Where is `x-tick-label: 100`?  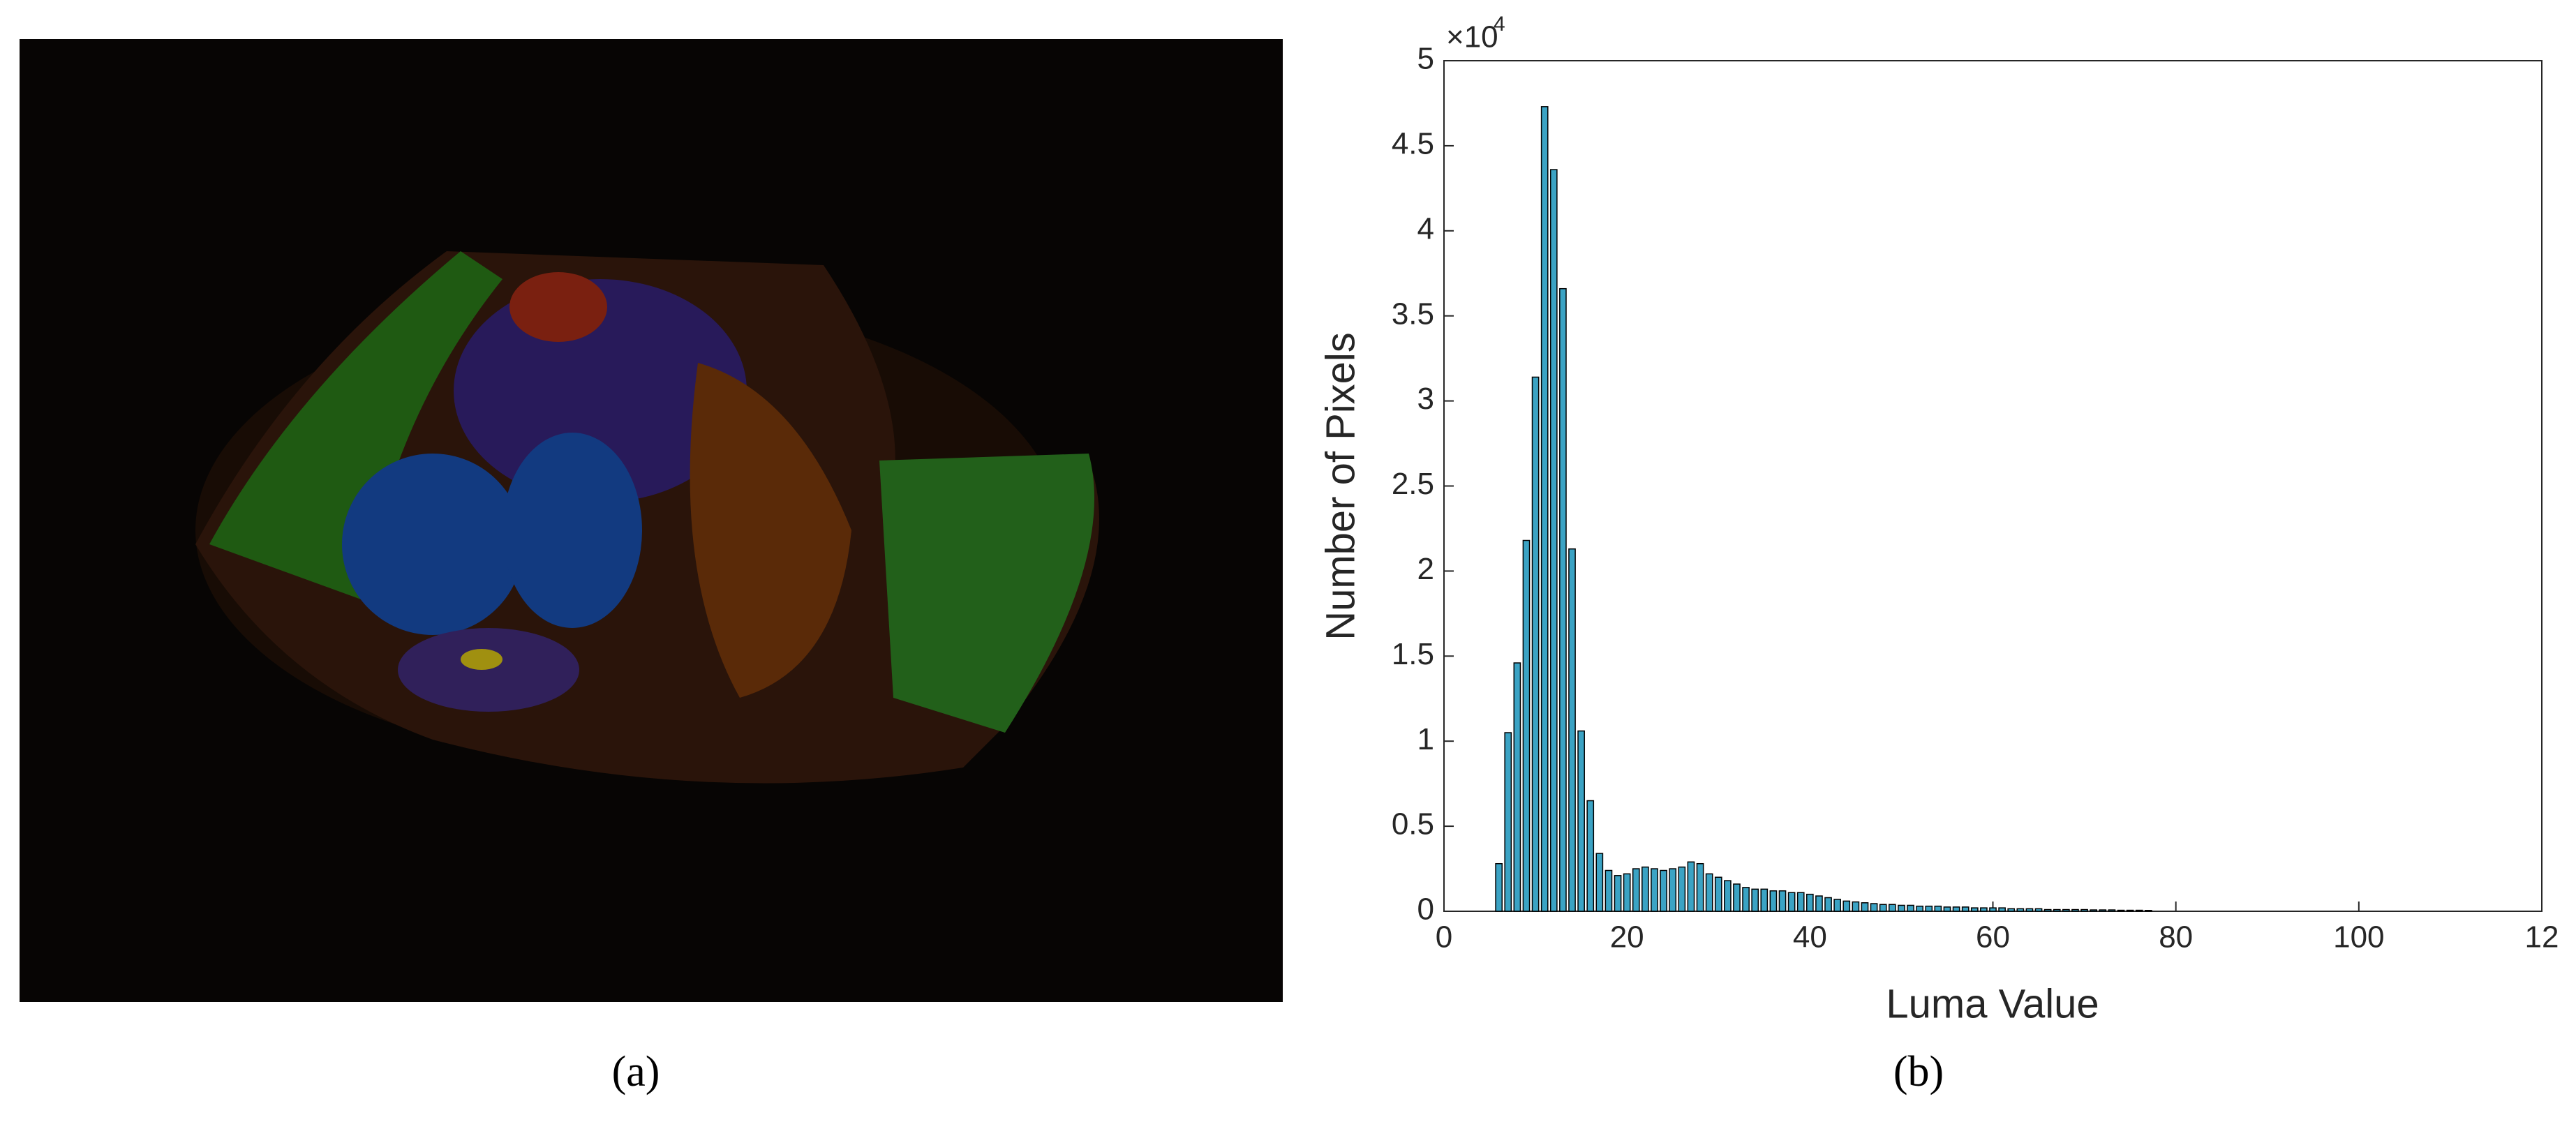 x-tick-label: 100 is located at coordinates (2358, 937).